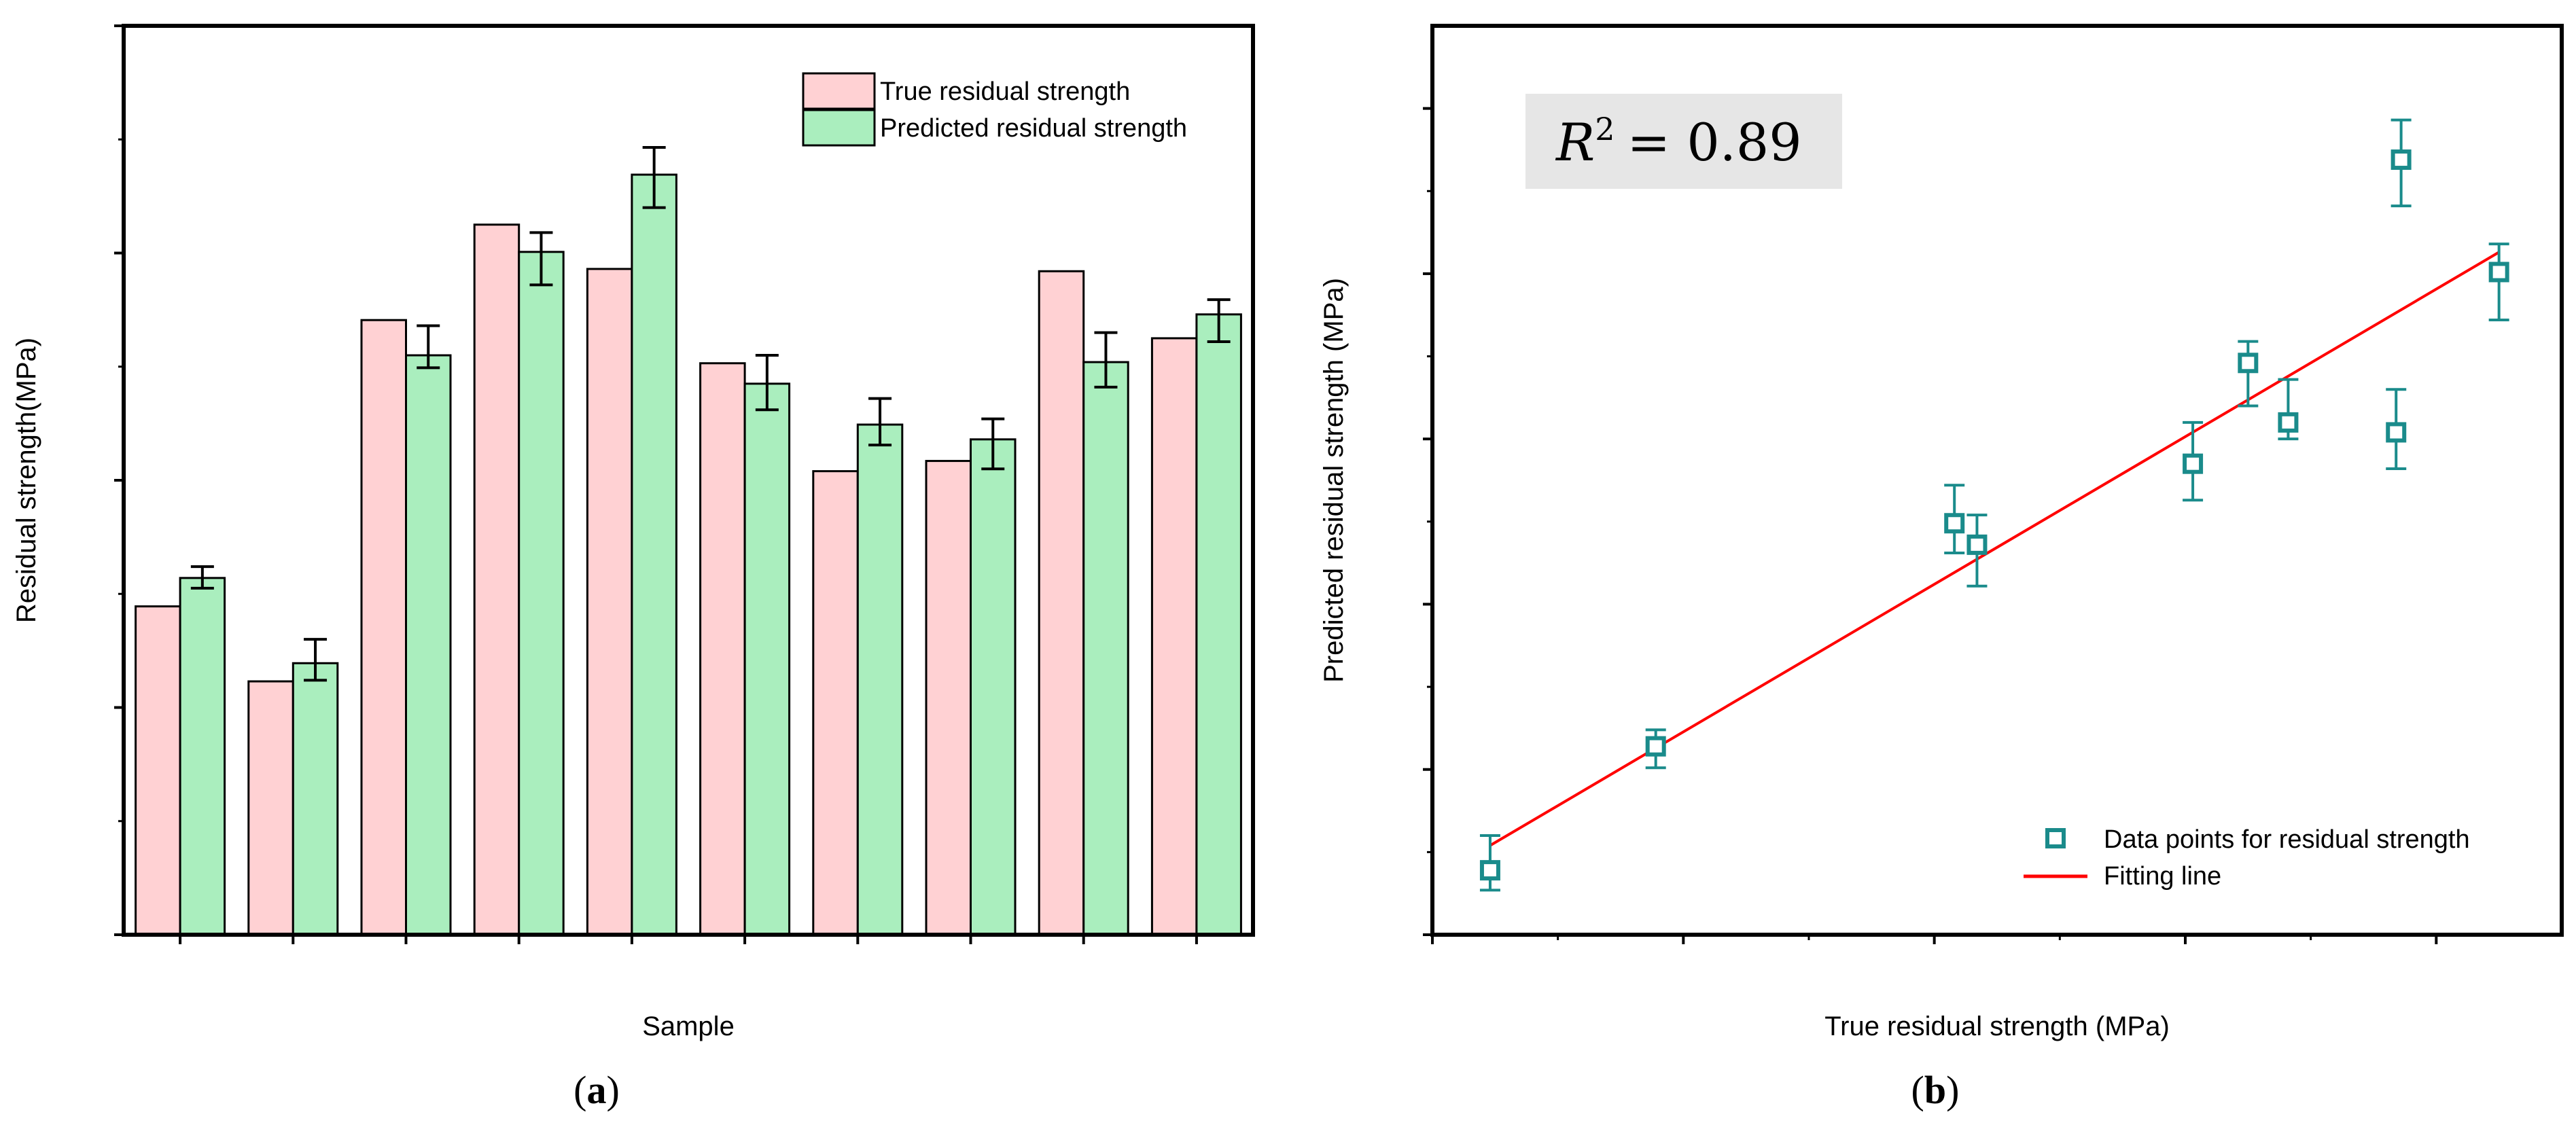  I want to click on x-axis-label: Sample, so click(688, 1026).